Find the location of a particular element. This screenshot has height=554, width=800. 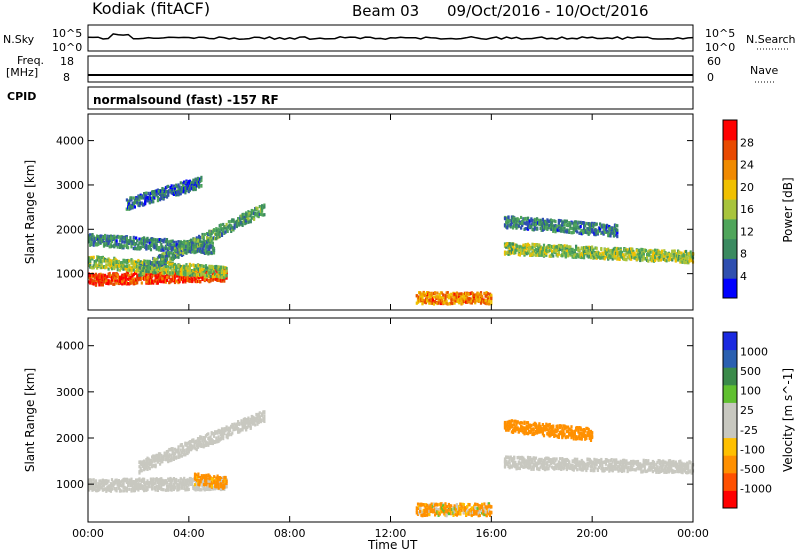

velocity-scatter-cells is located at coordinates (391, 464).